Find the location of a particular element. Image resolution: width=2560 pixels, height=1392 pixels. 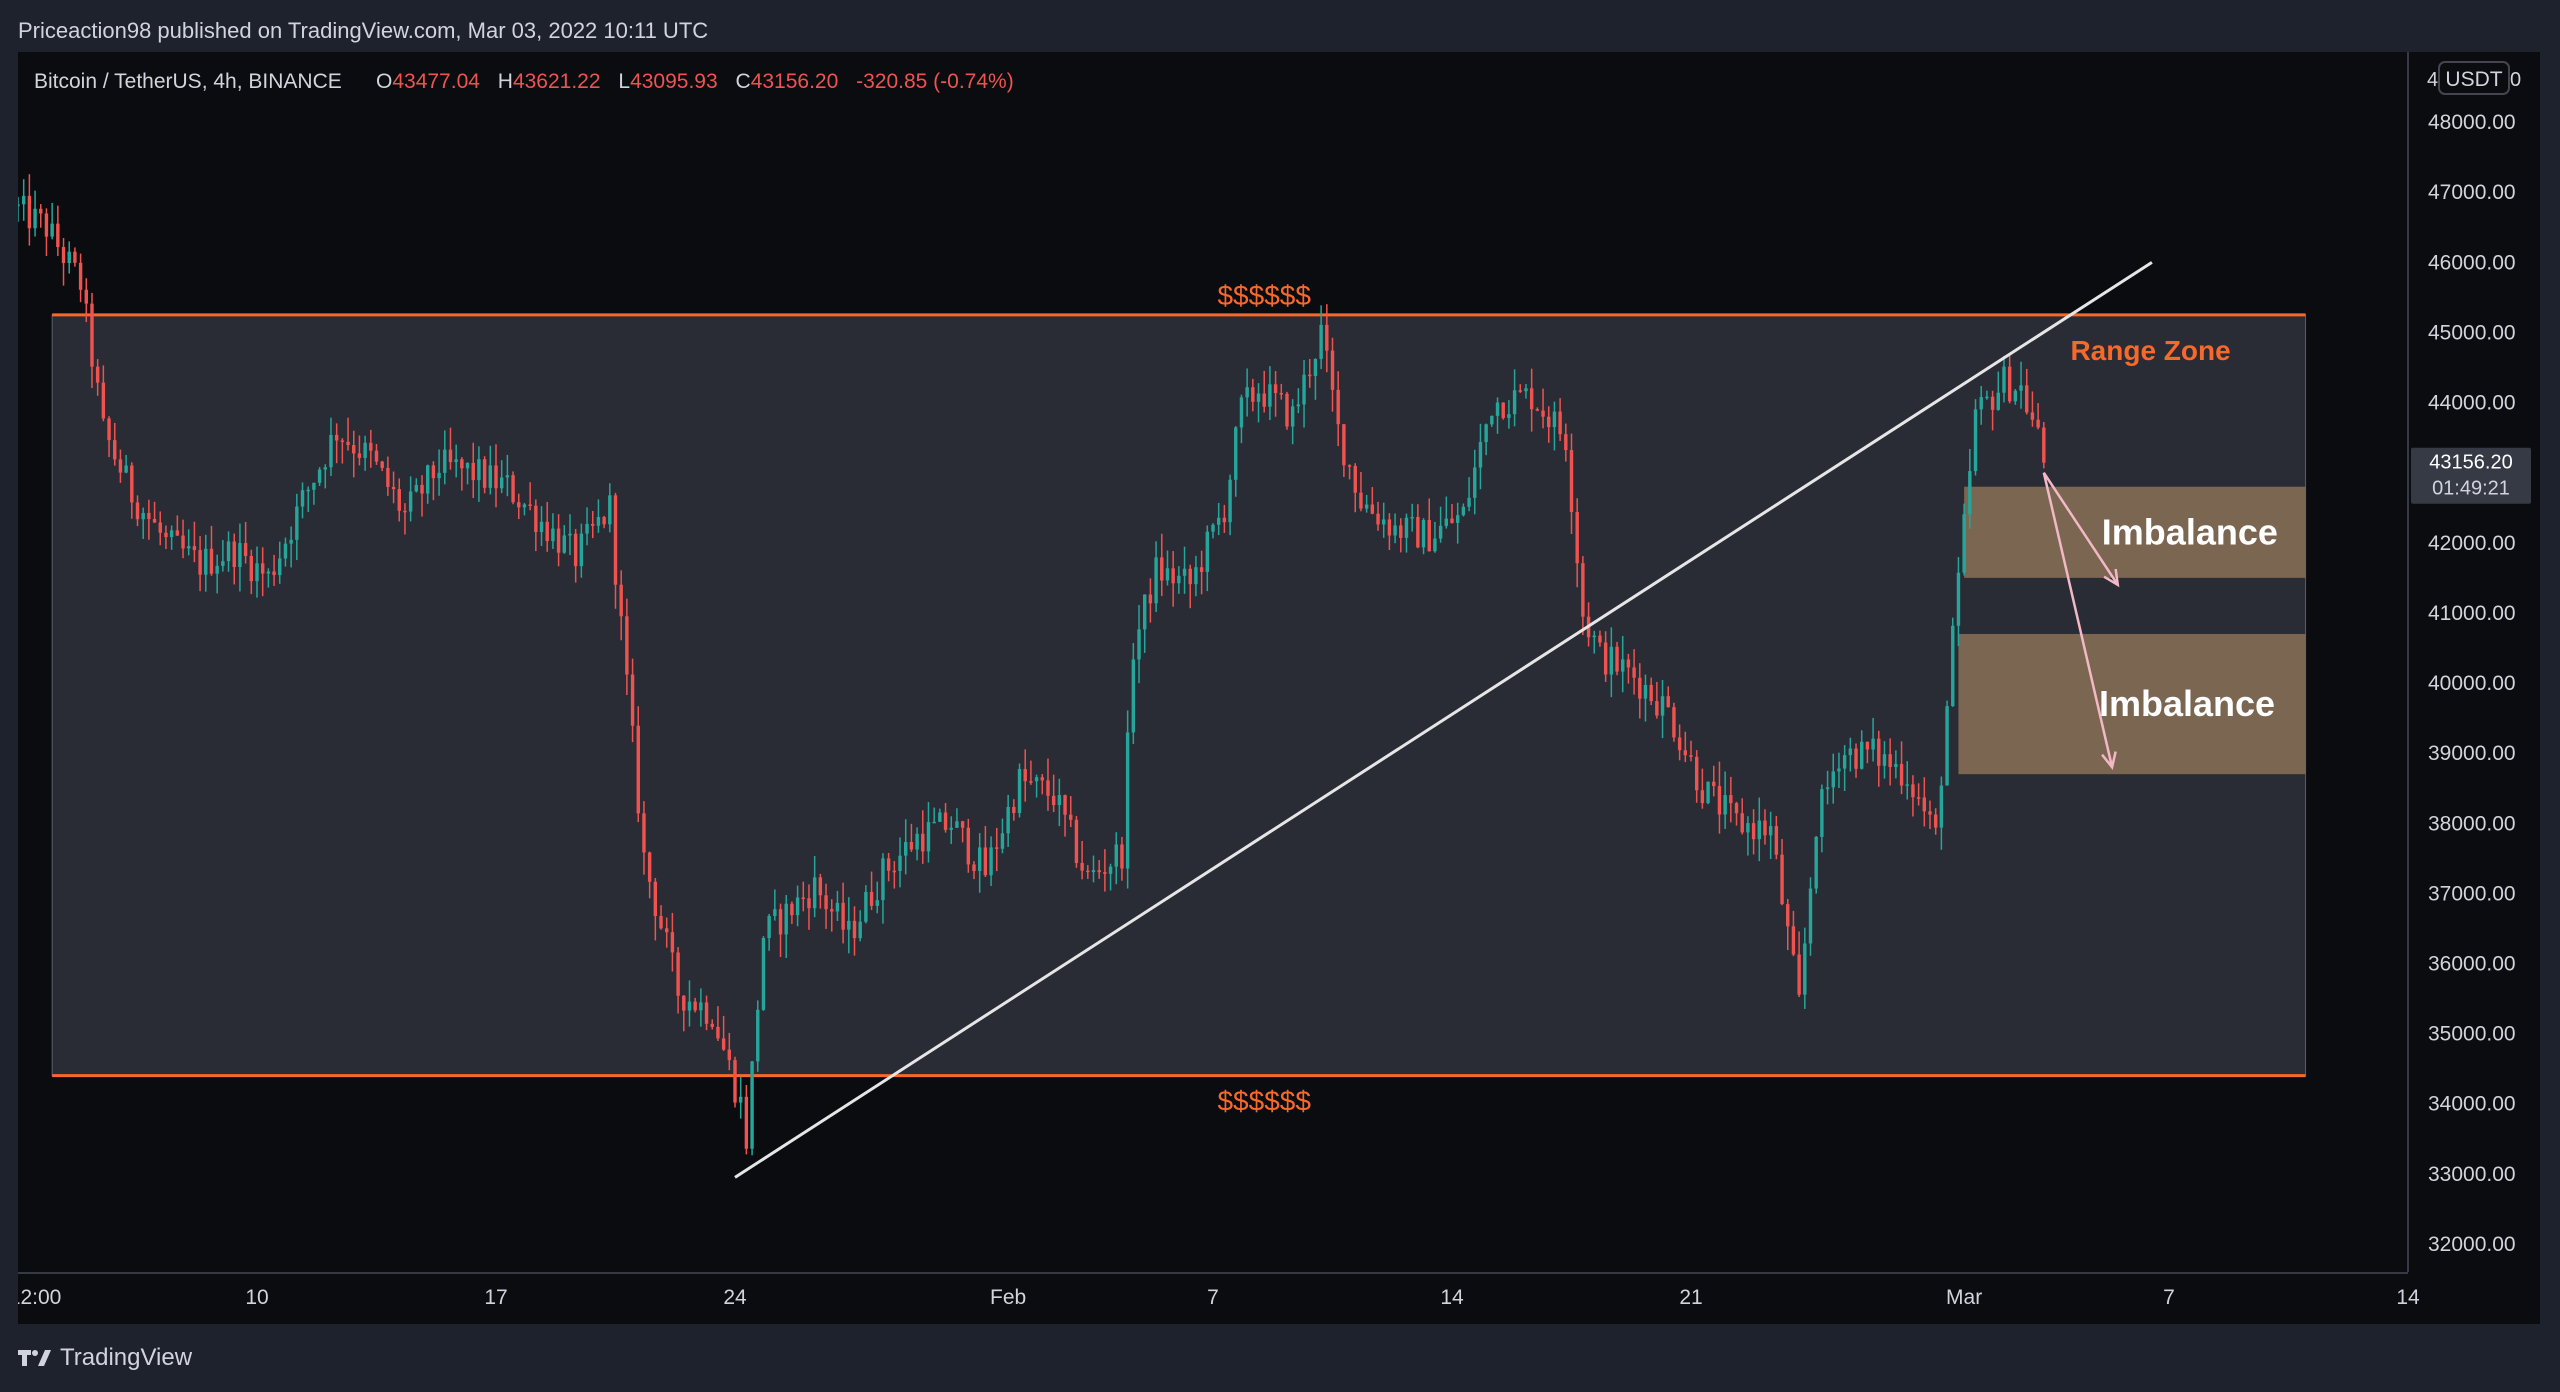

legend-high-label: H is located at coordinates (505, 81).